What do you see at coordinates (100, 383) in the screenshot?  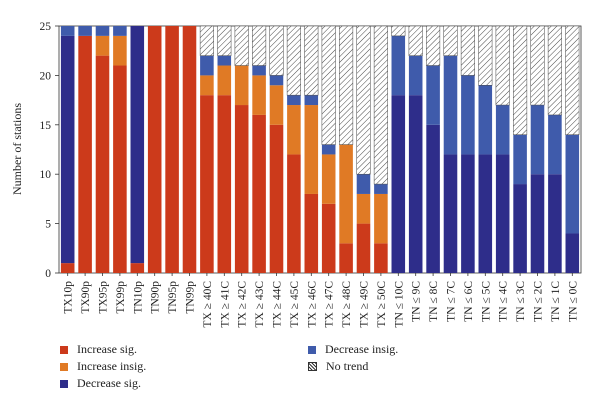 I see `legend-item: Decrease sig.` at bounding box center [100, 383].